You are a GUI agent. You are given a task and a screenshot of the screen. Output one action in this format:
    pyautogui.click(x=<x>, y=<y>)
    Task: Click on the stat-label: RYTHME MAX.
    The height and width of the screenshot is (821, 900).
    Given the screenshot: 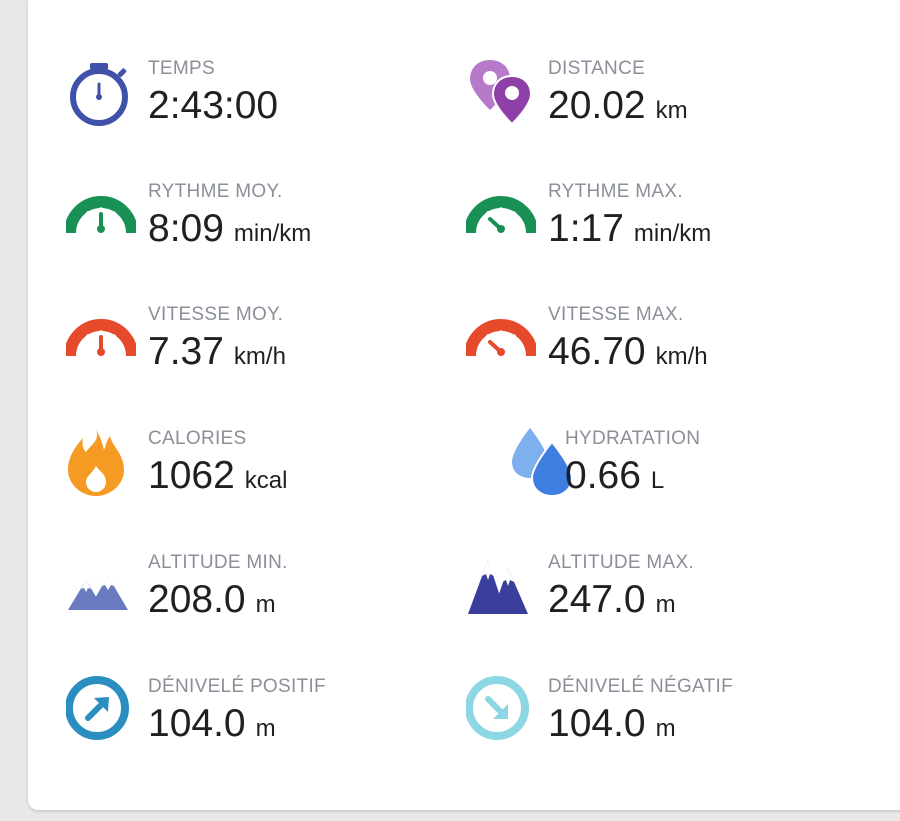 What is the action you would take?
    pyautogui.click(x=615, y=191)
    